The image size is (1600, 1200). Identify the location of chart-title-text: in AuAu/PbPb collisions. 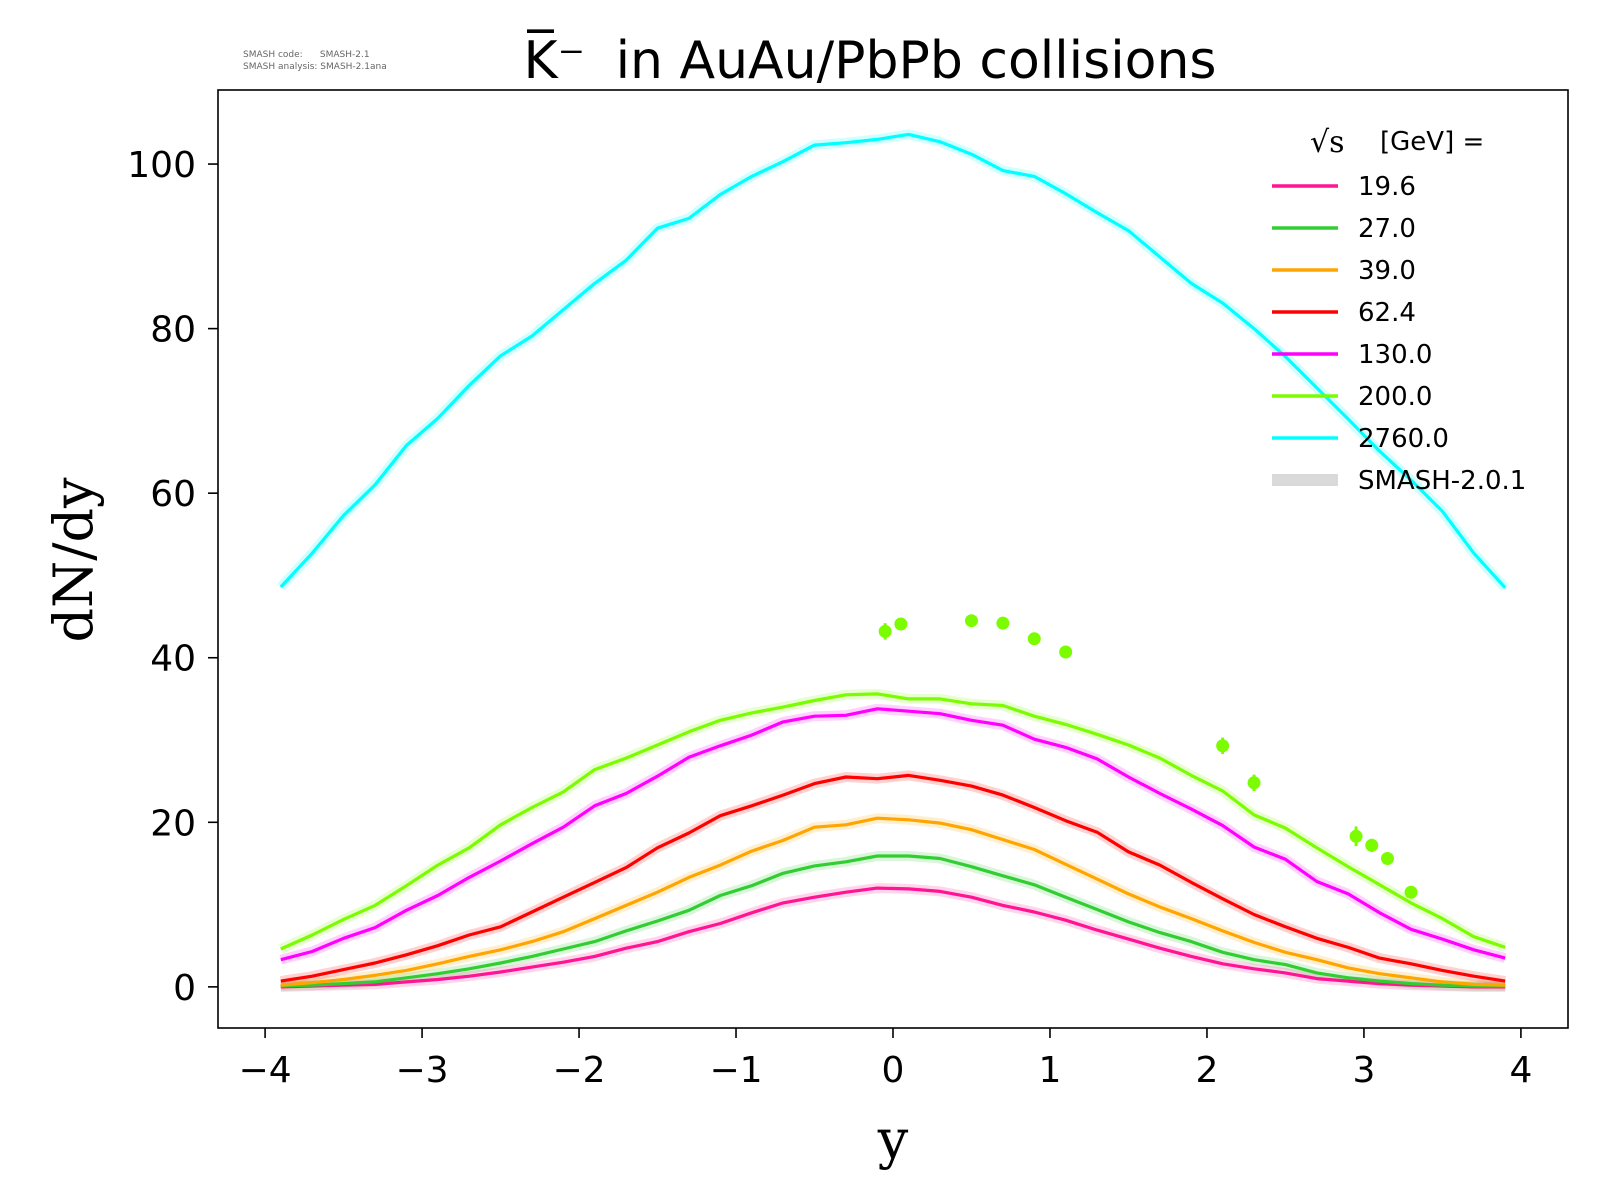
(916, 61).